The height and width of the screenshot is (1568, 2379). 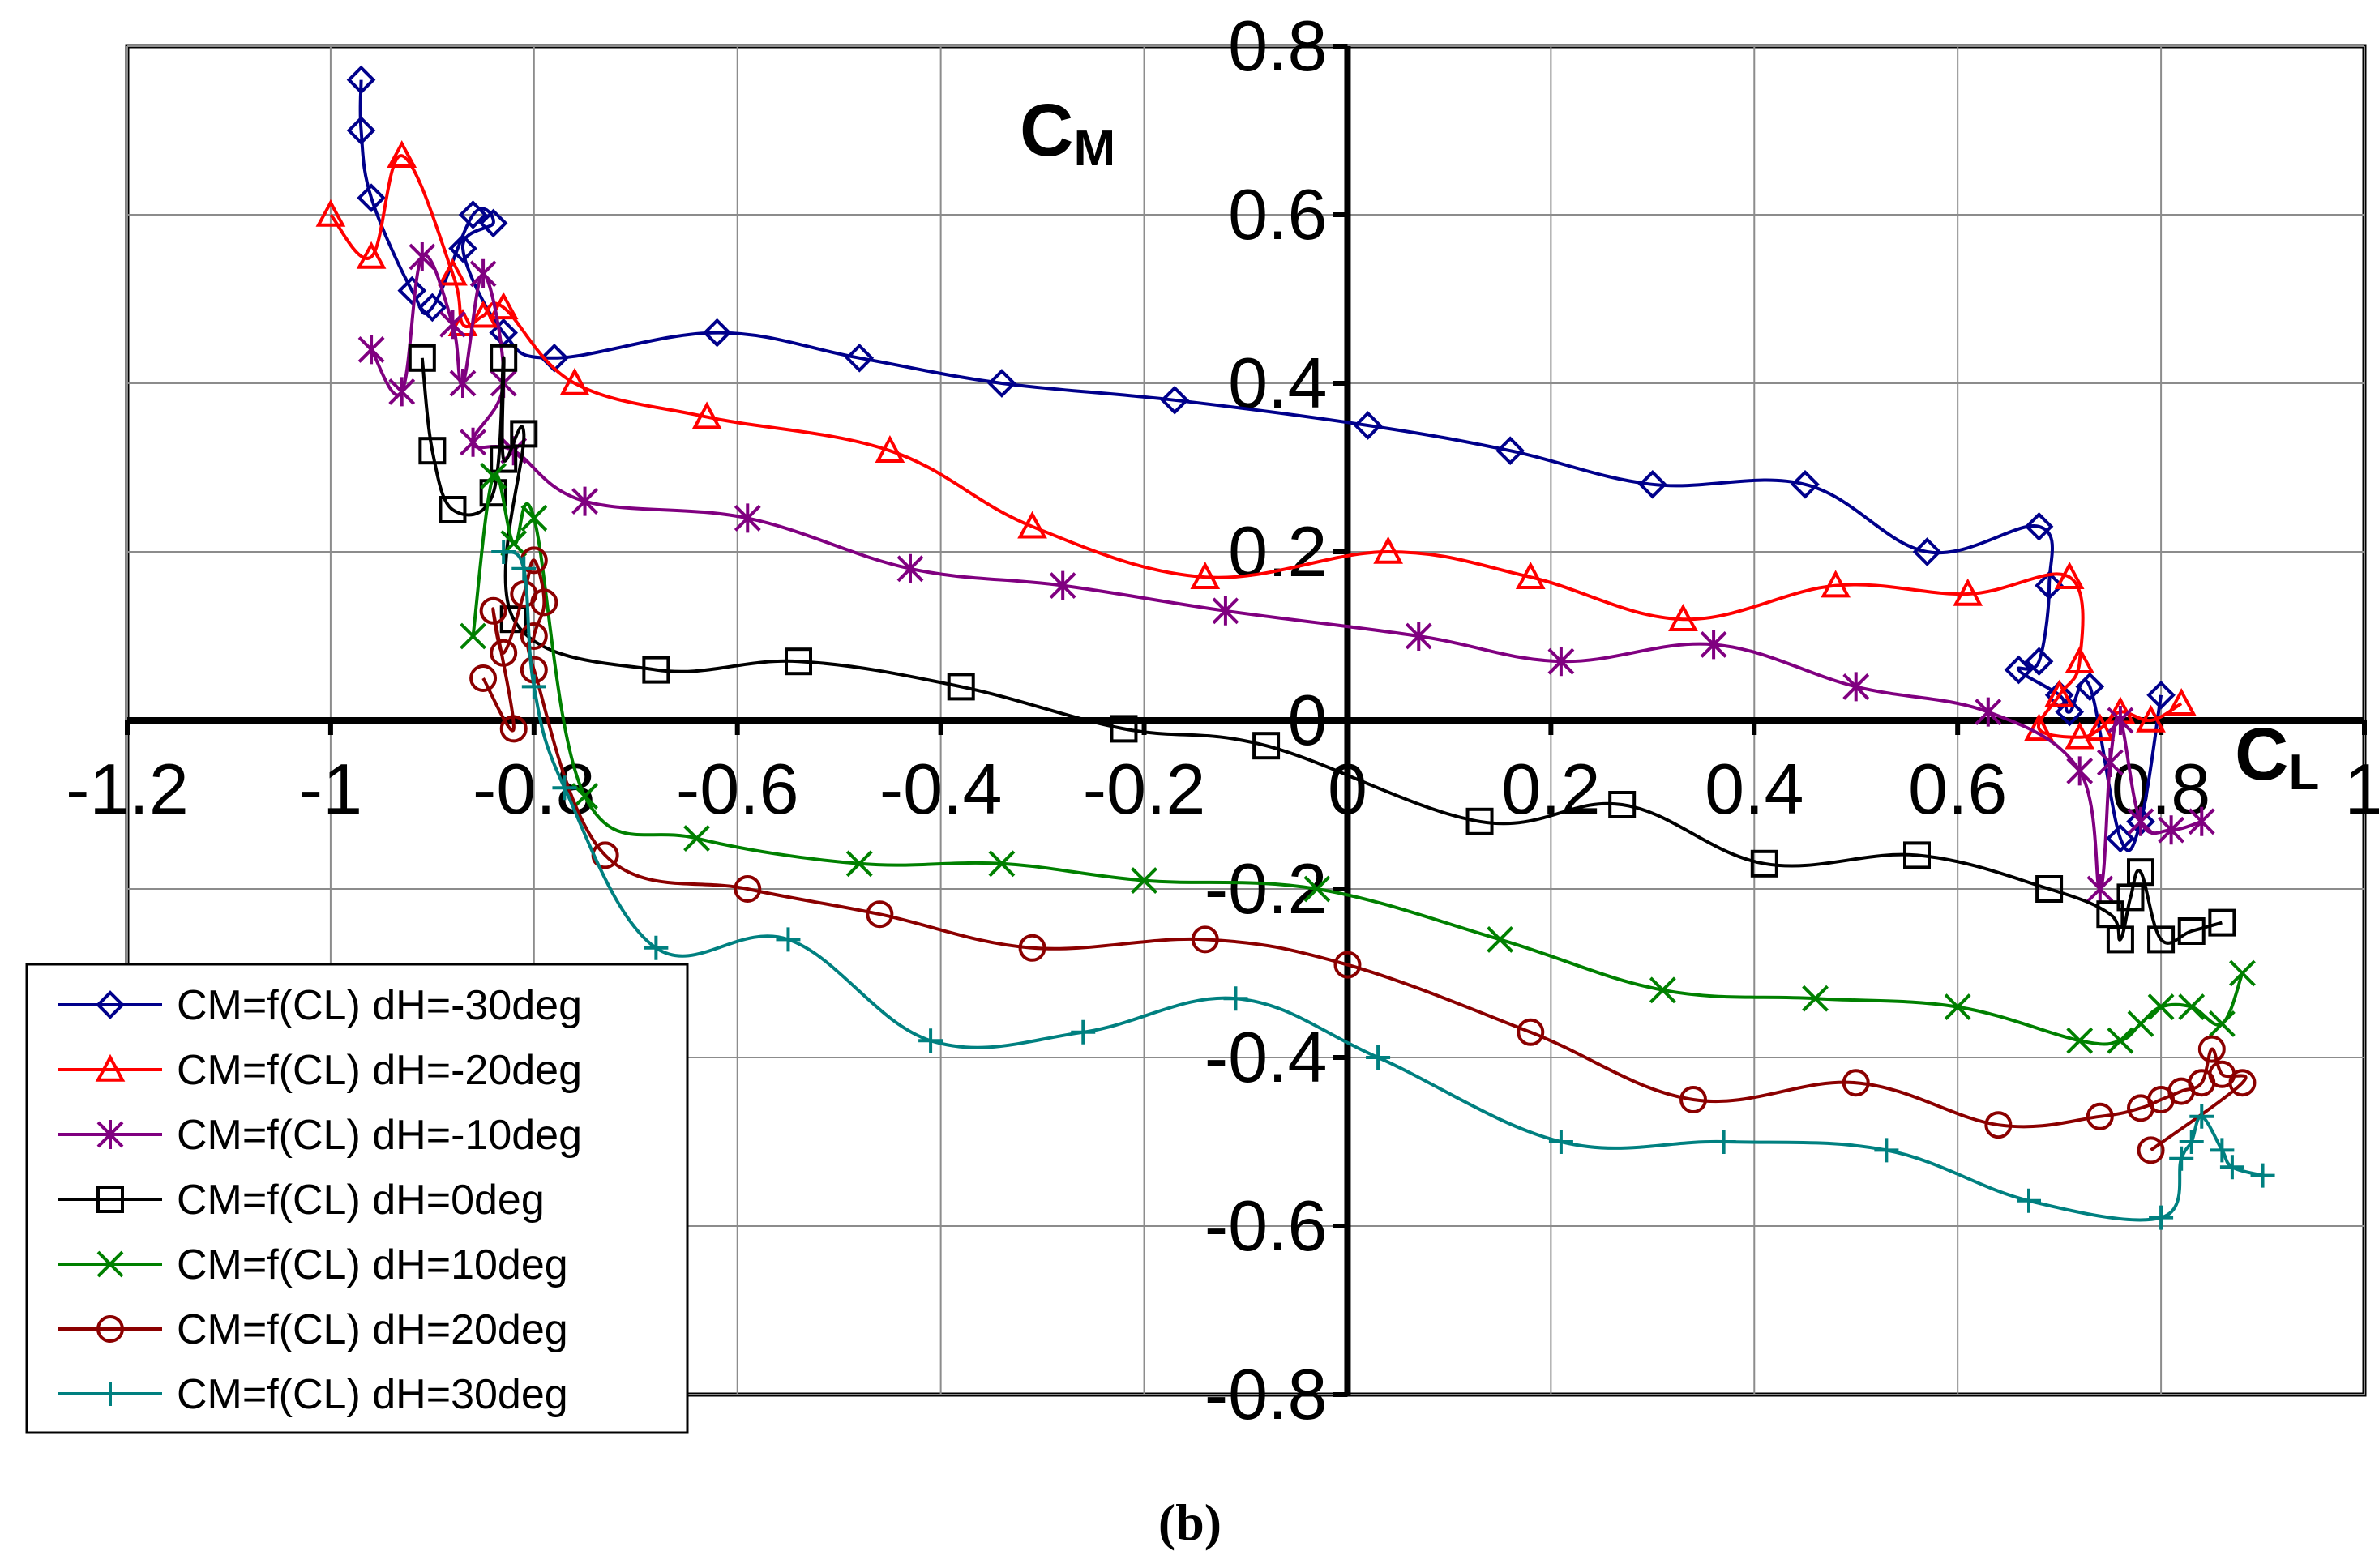 I want to click on x-axis-title-sub: L, so click(x=2303, y=773).